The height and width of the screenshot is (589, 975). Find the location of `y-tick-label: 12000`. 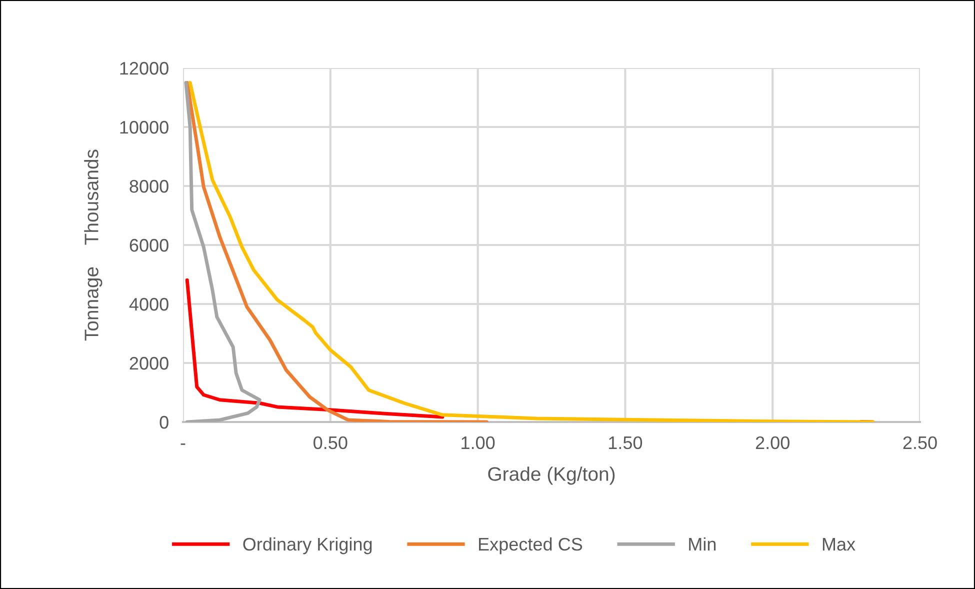

y-tick-label: 12000 is located at coordinates (144, 68).